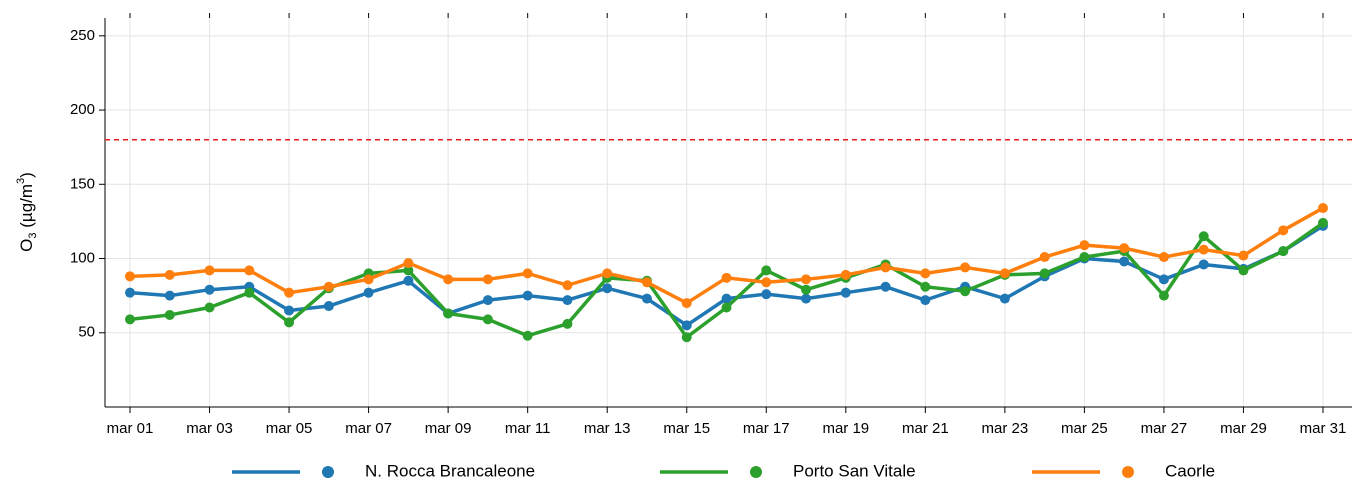  I want to click on x-tick-label: mar 05, so click(289, 428).